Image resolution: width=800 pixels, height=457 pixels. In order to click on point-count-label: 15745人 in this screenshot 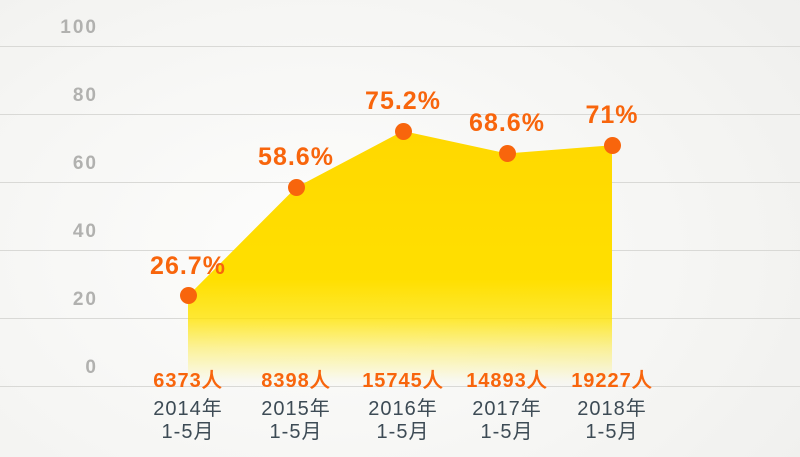, I will do `click(403, 381)`.